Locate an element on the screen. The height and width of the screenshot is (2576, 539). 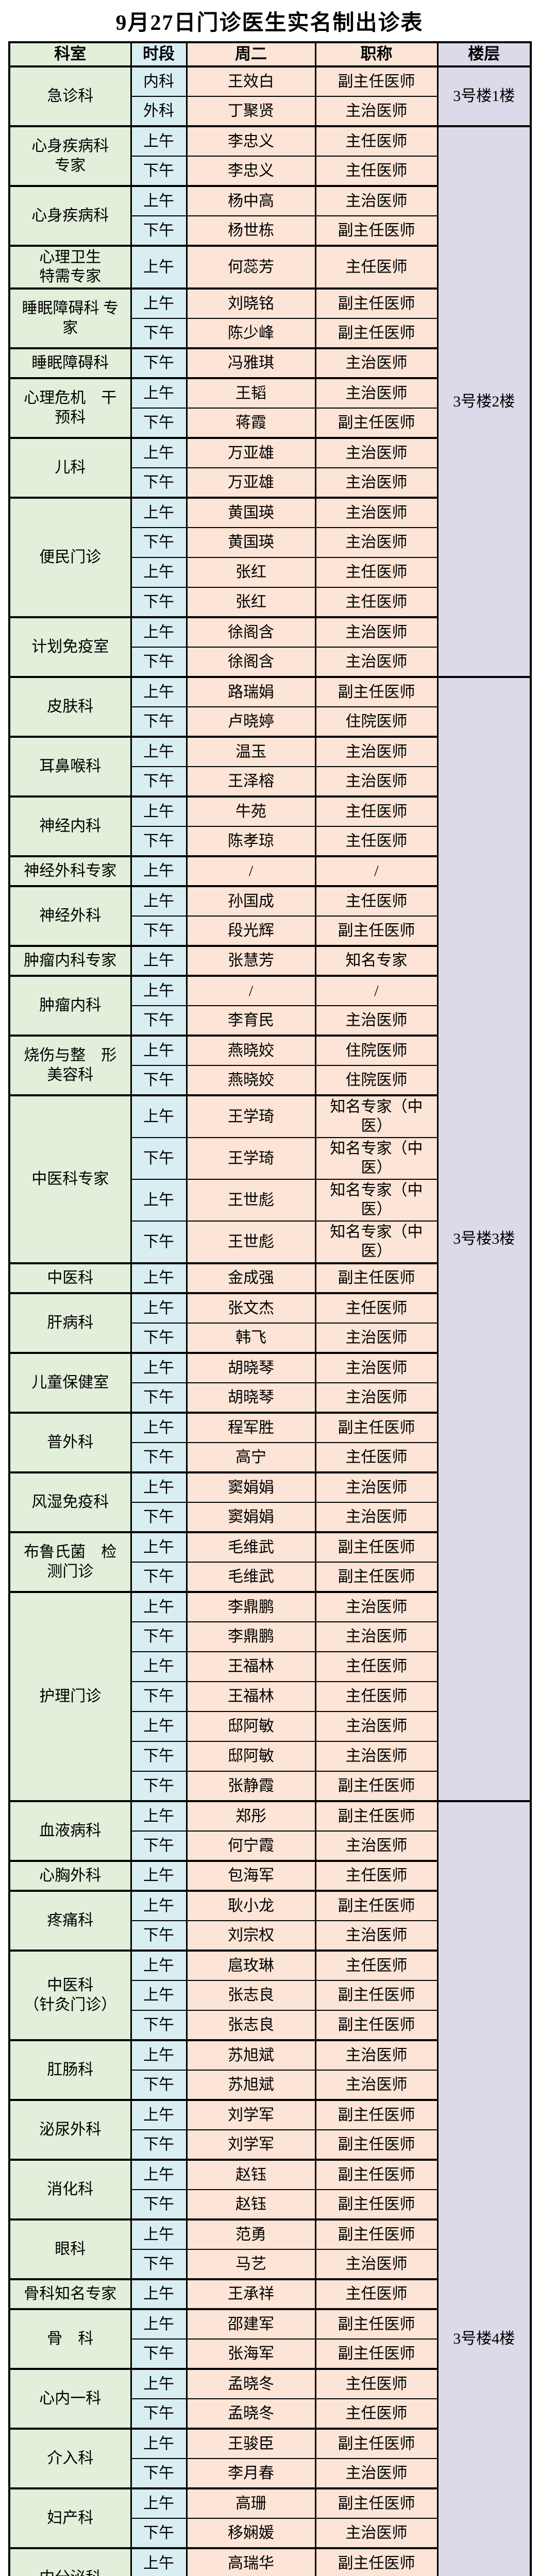
schedule-row: 普外科 上午 程军胜 副主任医师 is located at coordinates (269, 1442).